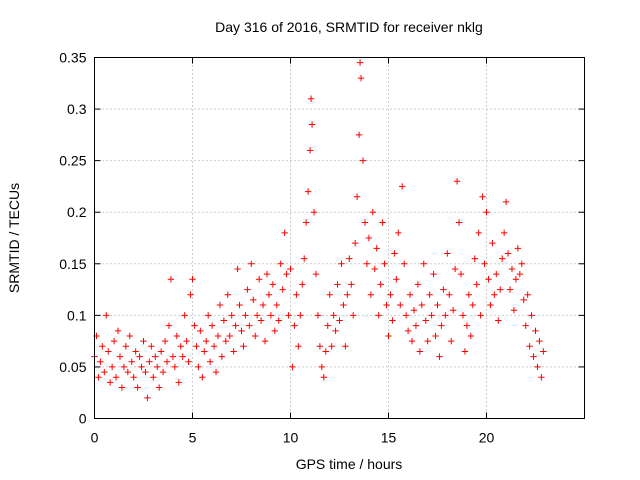 The width and height of the screenshot is (640, 480). What do you see at coordinates (95, 438) in the screenshot?
I see `x-tick-label: 0` at bounding box center [95, 438].